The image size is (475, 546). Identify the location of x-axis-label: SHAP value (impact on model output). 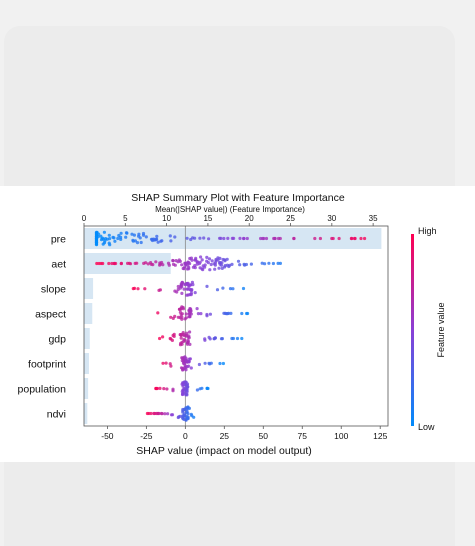
(223, 451).